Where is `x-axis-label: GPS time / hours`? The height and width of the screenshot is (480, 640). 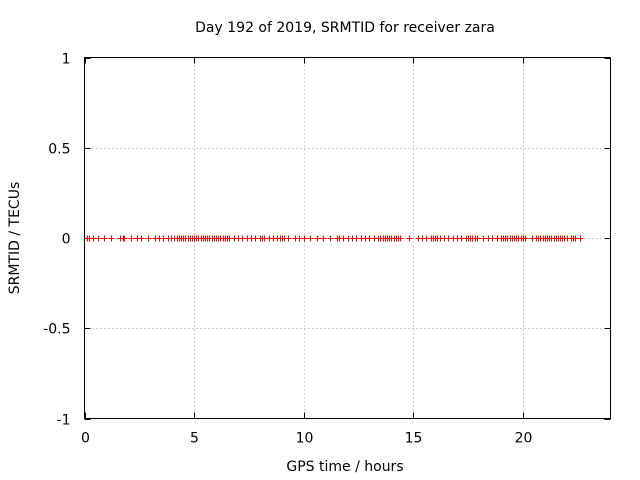
x-axis-label: GPS time / hours is located at coordinates (344, 467).